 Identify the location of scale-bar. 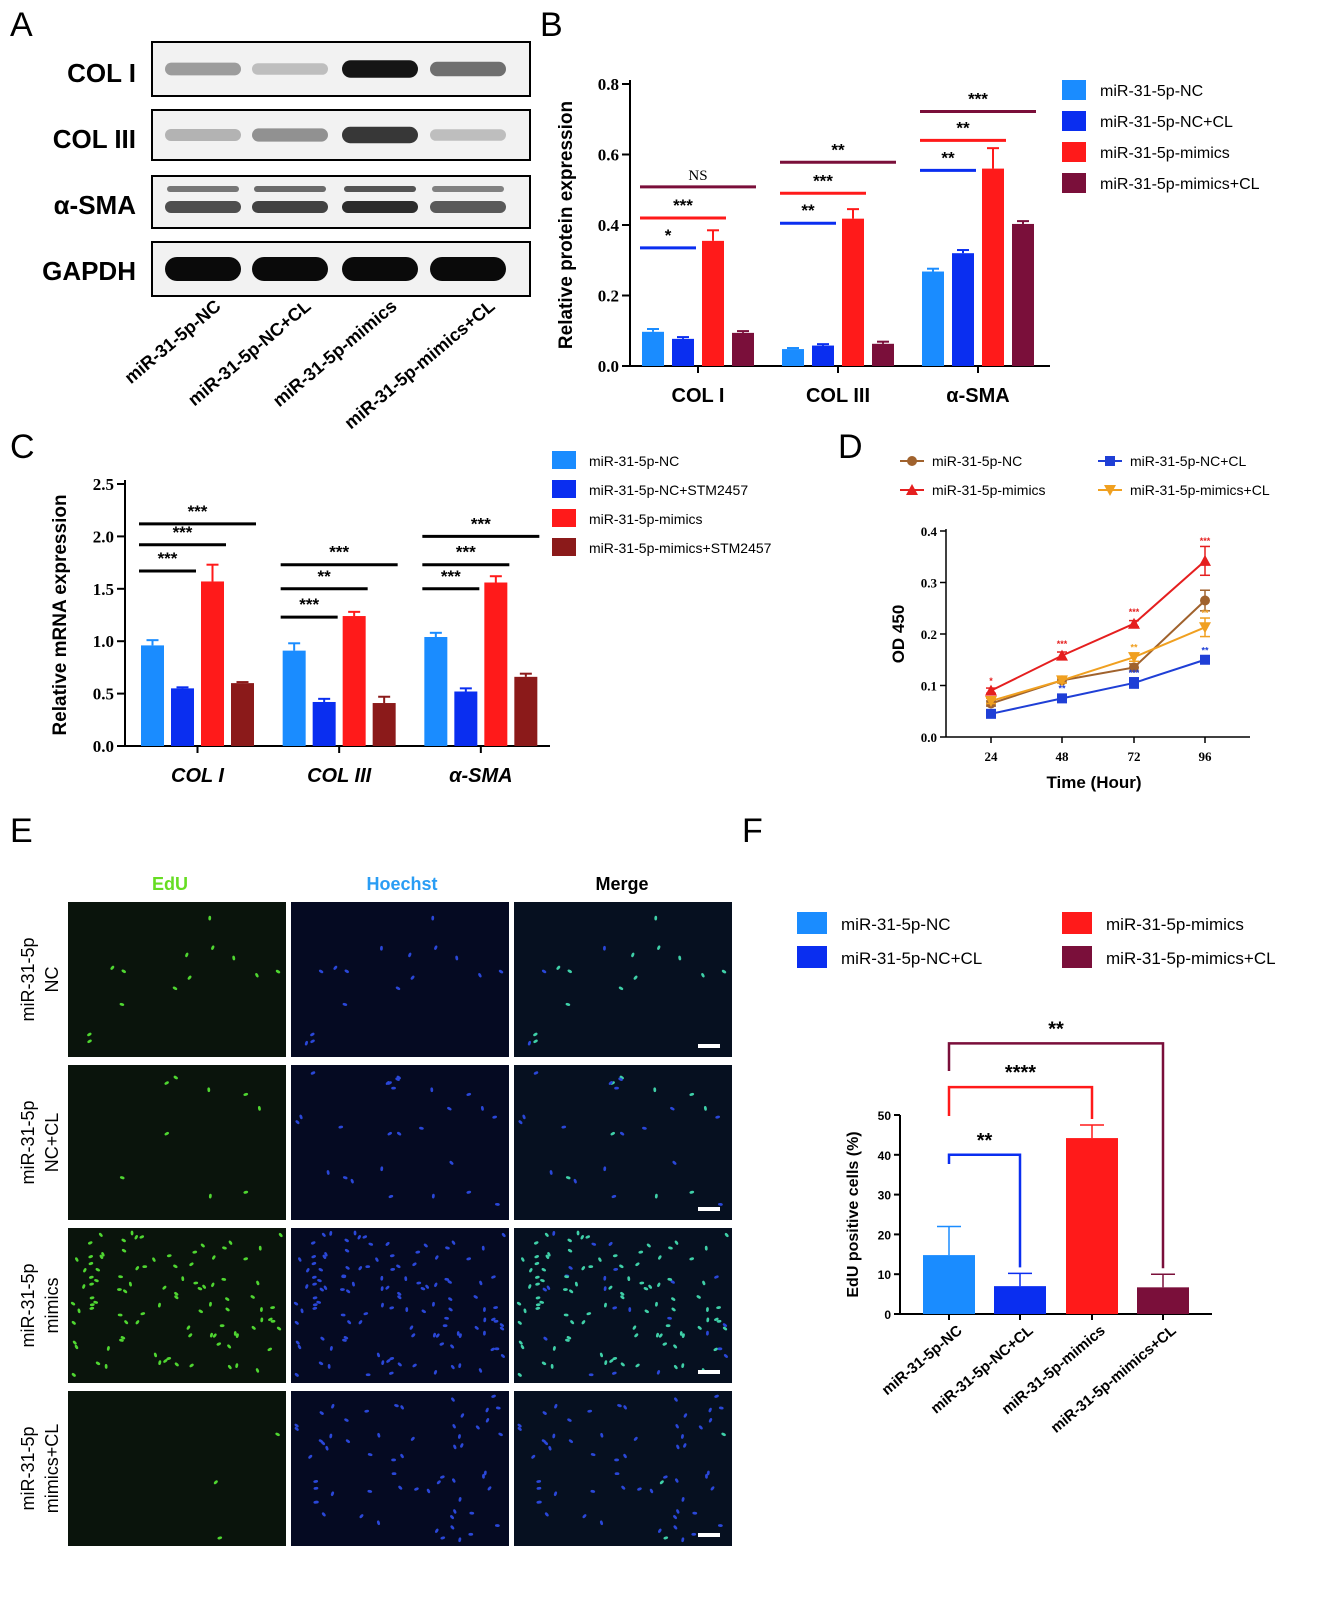
(709, 1046).